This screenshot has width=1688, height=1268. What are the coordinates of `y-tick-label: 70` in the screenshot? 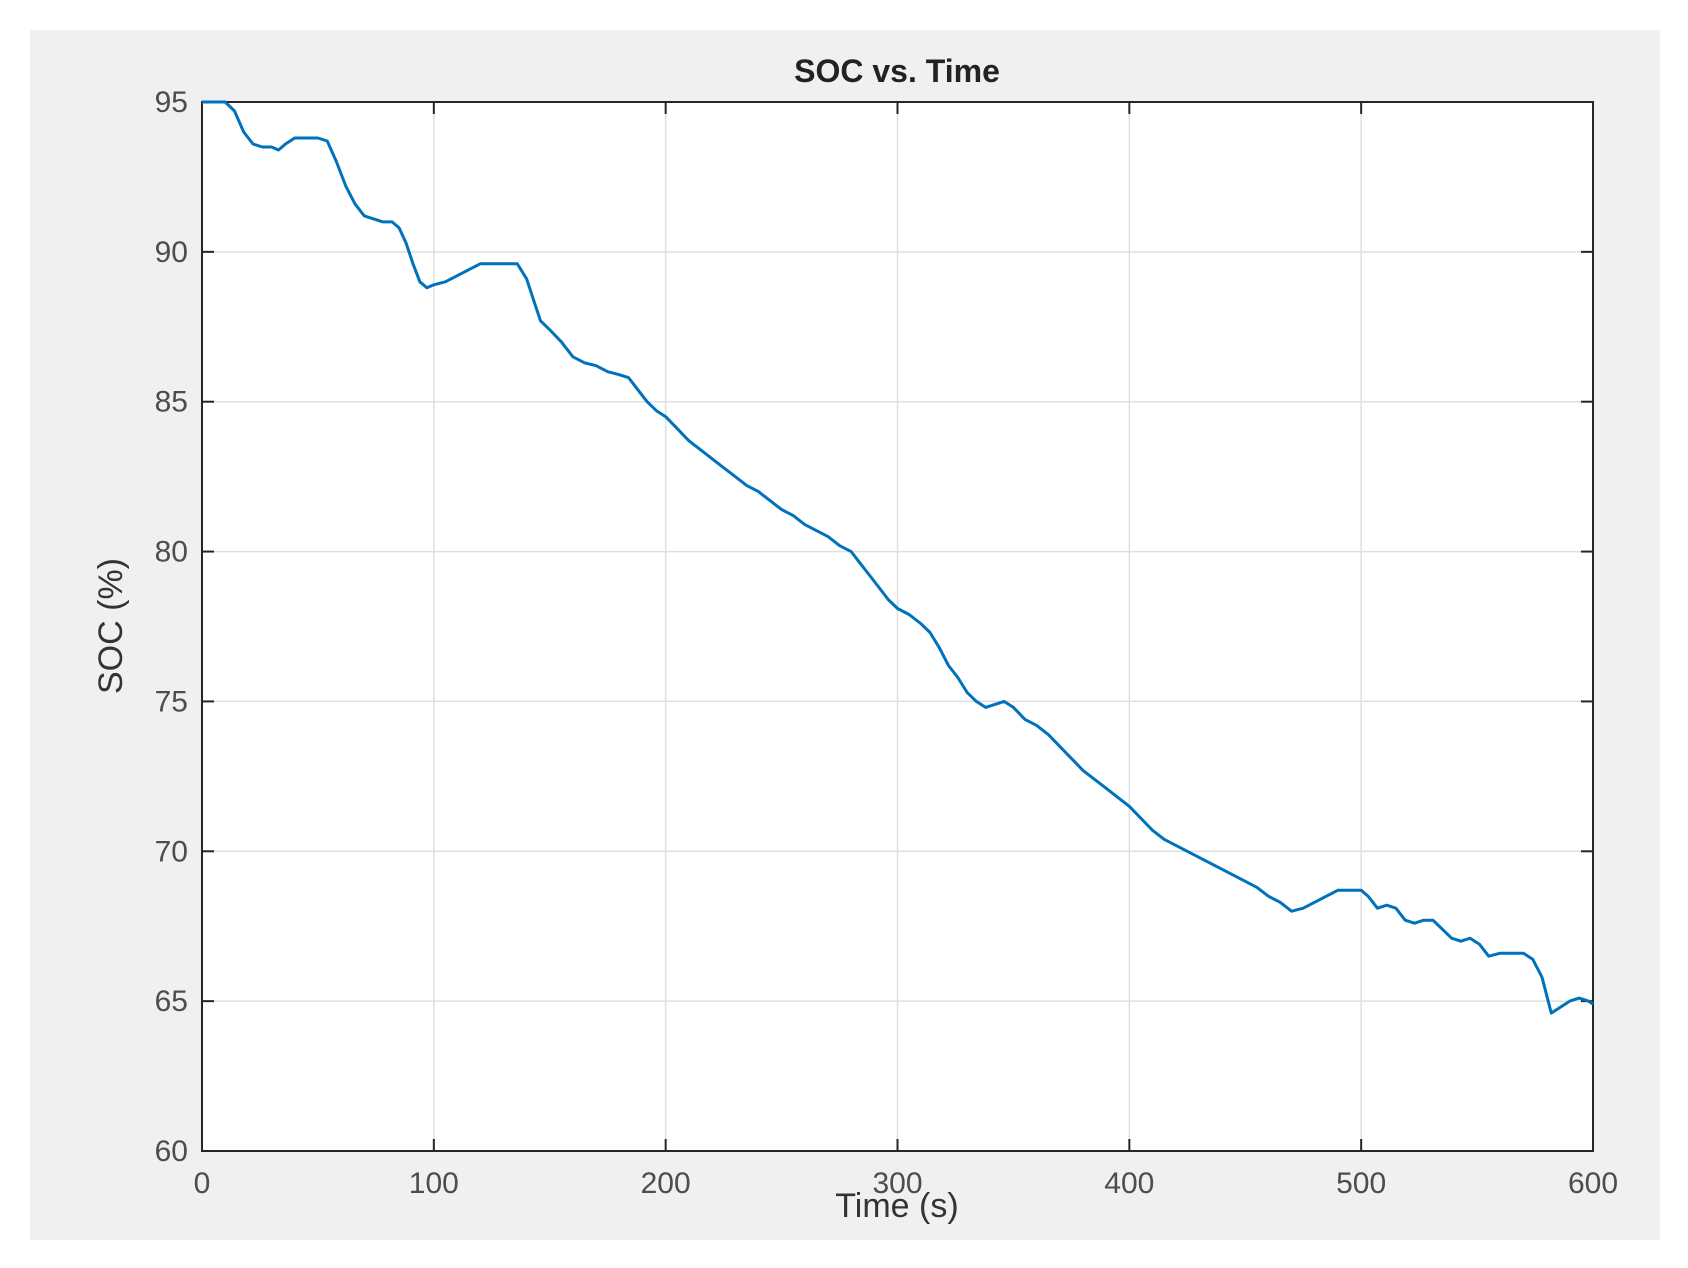 It's located at (171, 851).